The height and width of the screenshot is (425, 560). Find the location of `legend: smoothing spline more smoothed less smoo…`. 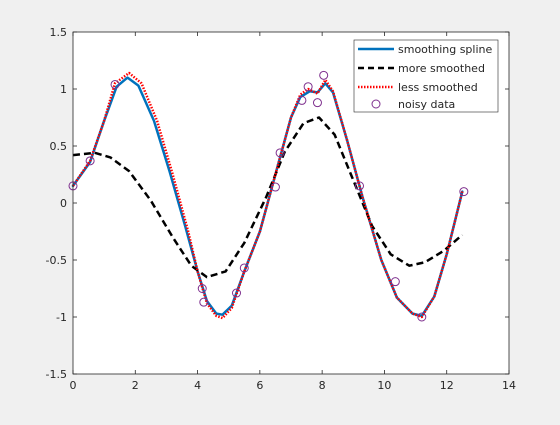

legend: smoothing spline more smoothed less smoo… is located at coordinates (426, 76).